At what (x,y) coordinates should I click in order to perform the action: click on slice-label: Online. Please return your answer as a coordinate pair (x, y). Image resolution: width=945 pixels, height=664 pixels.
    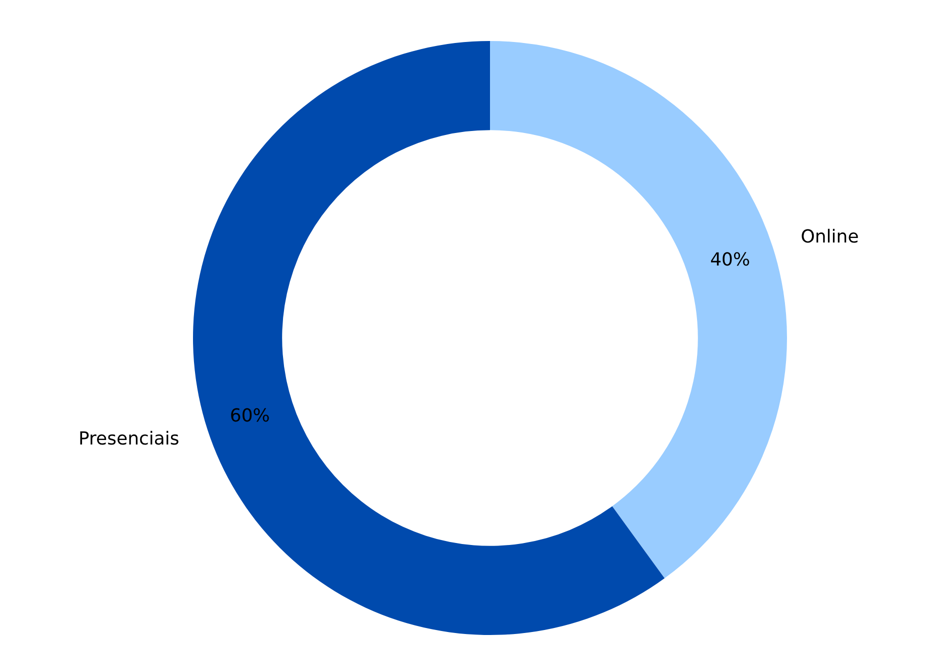
    Looking at the image, I should click on (829, 237).